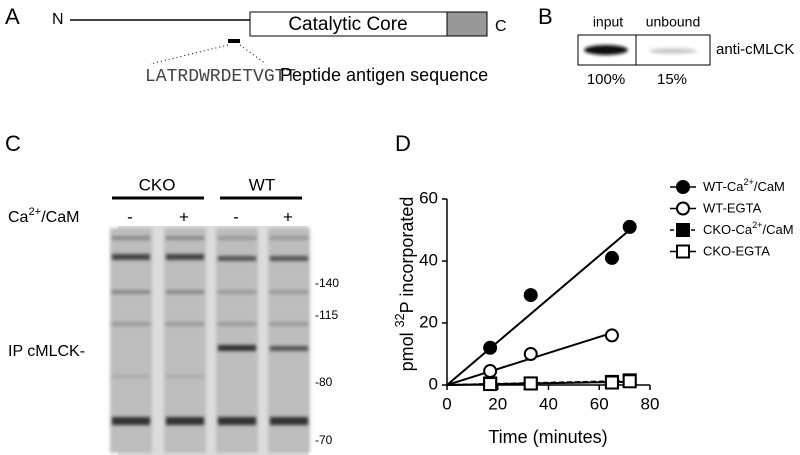 Image resolution: width=800 pixels, height=455 pixels. Describe the element at coordinates (46, 351) in the screenshot. I see `row-label: IP cMLCK-` at that location.